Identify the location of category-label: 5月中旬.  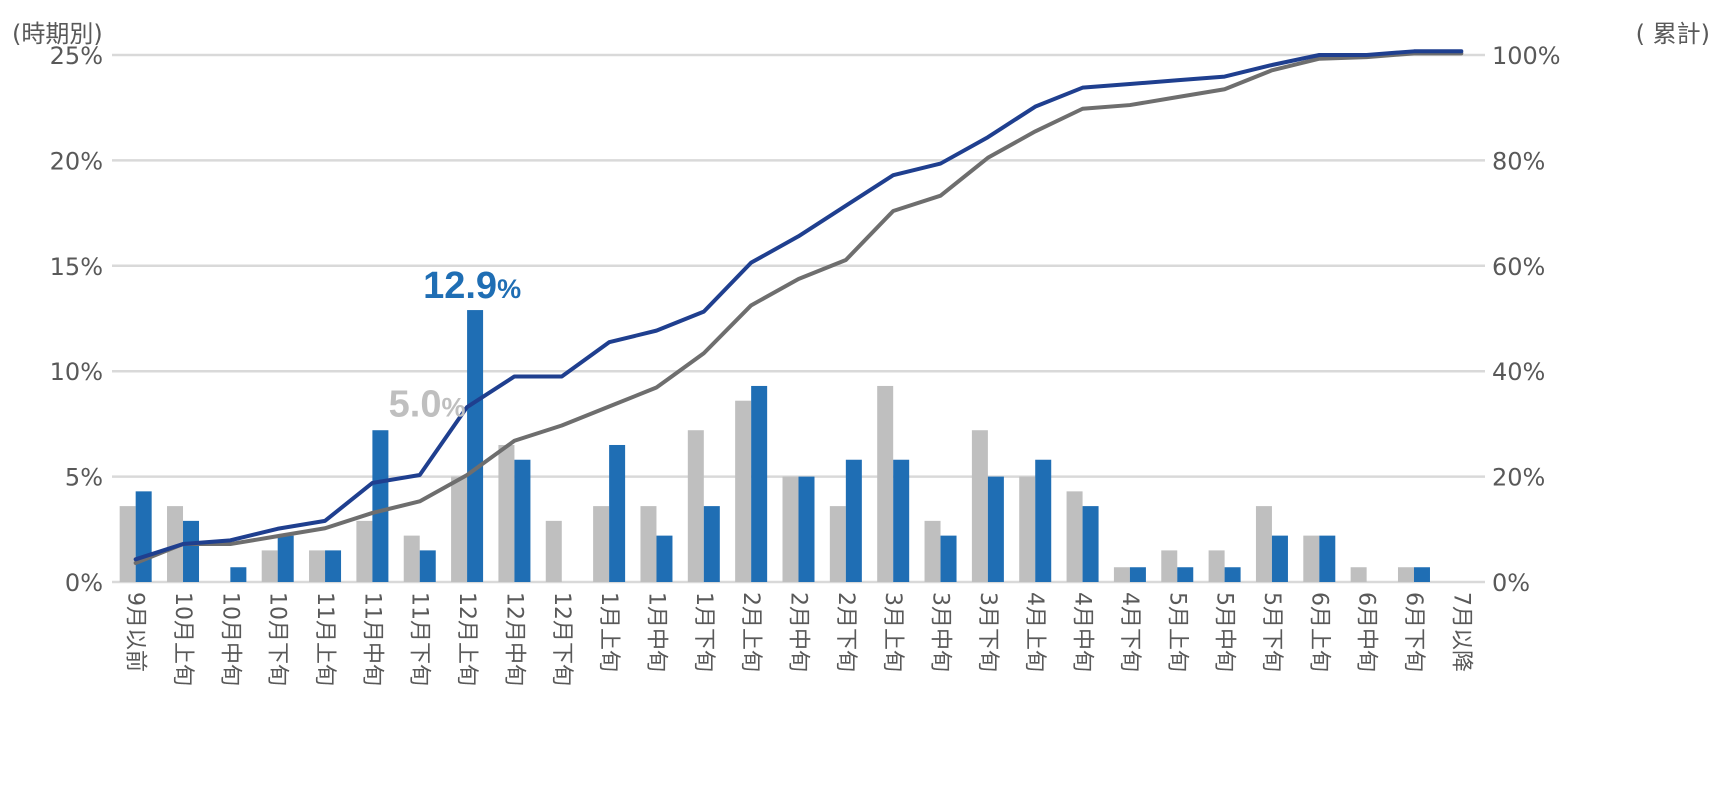
(1224, 632).